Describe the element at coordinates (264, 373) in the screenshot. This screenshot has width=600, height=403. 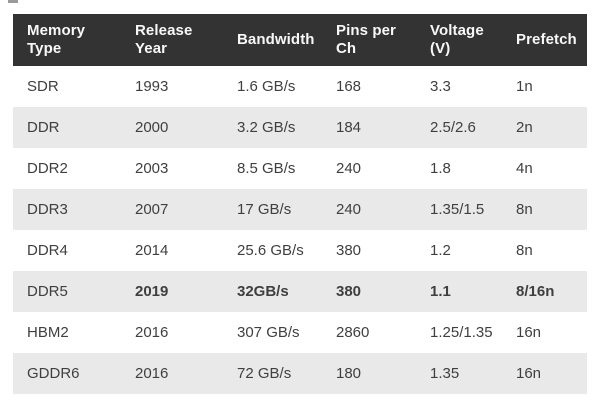
I see `cell-bandwidth: 72 GB/s` at that location.